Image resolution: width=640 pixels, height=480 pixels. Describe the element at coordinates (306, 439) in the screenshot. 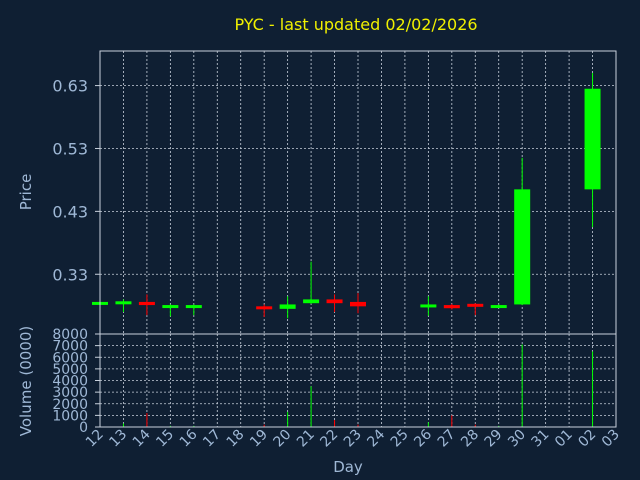

I see `x-tick-label: 21` at that location.